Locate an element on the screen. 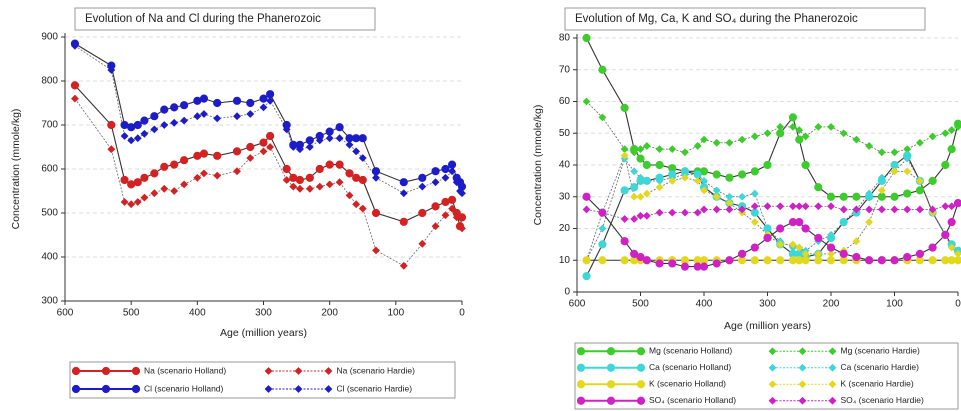 Image resolution: width=961 pixels, height=411 pixels. y-tick-label: 0 is located at coordinates (567, 292).